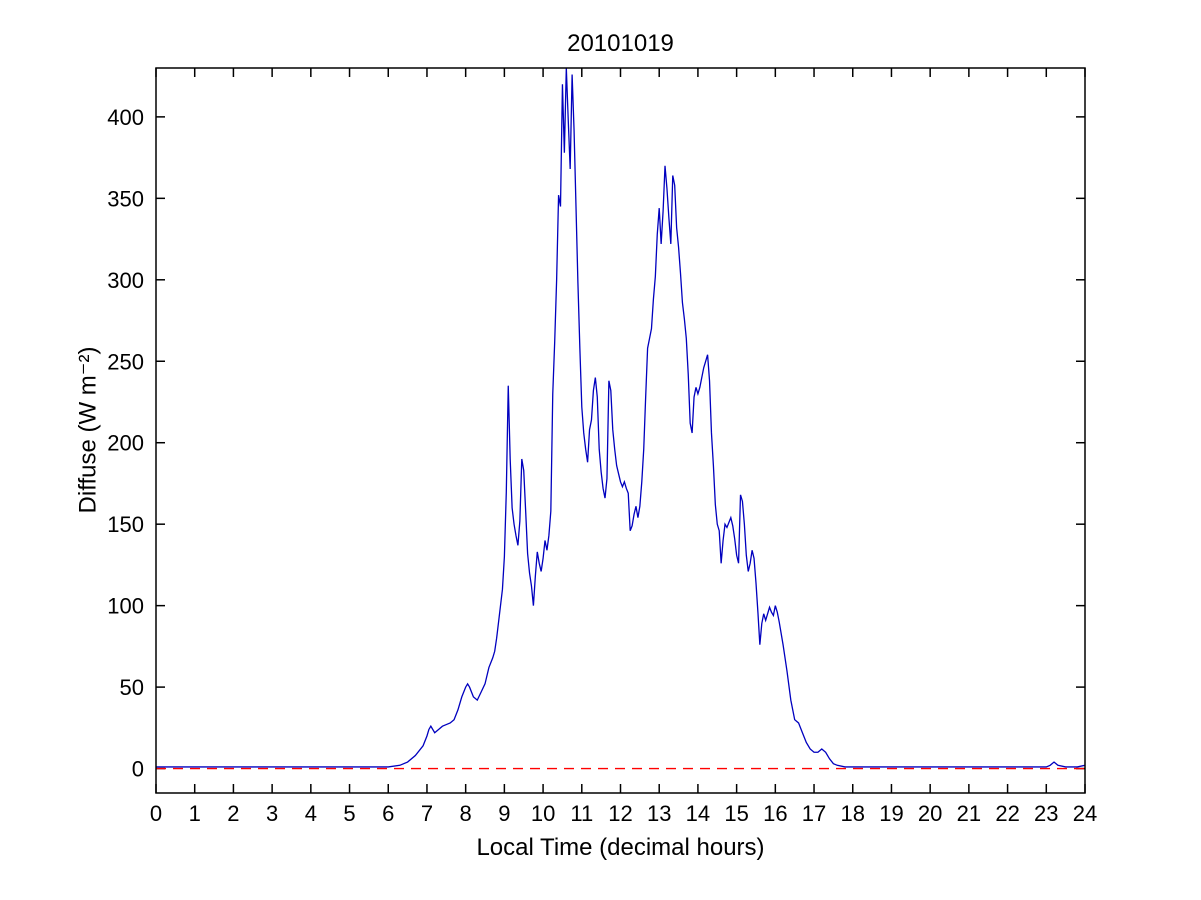 This screenshot has width=1201, height=900. Describe the element at coordinates (156, 813) in the screenshot. I see `x-tick-label: 0` at that location.